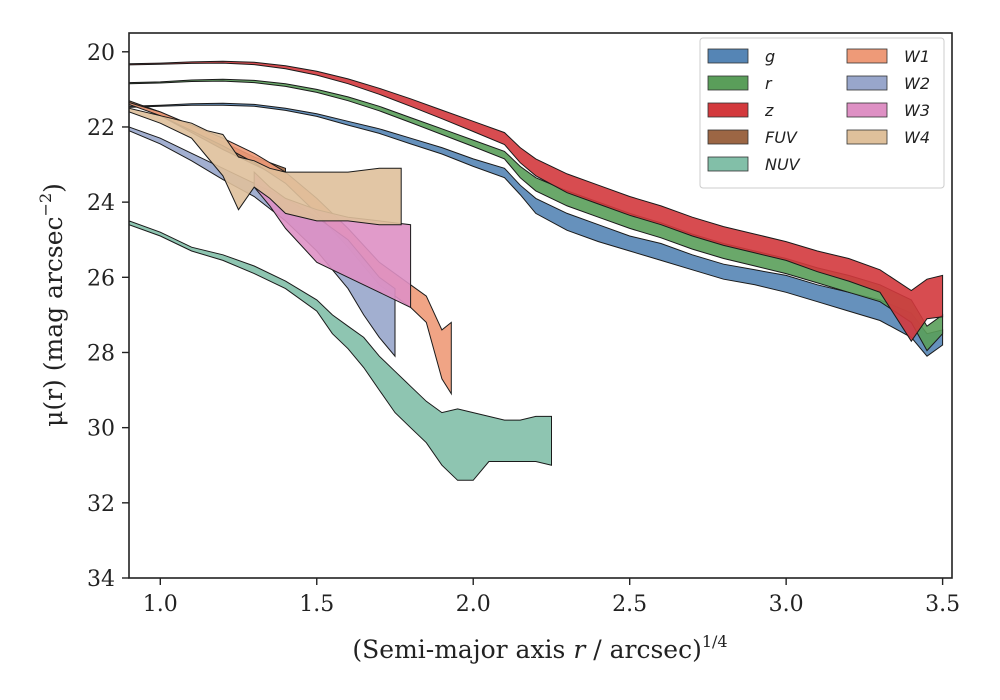 The width and height of the screenshot is (1000, 700). Describe the element at coordinates (867, 110) in the screenshot. I see `legend-swatch-w3` at that location.